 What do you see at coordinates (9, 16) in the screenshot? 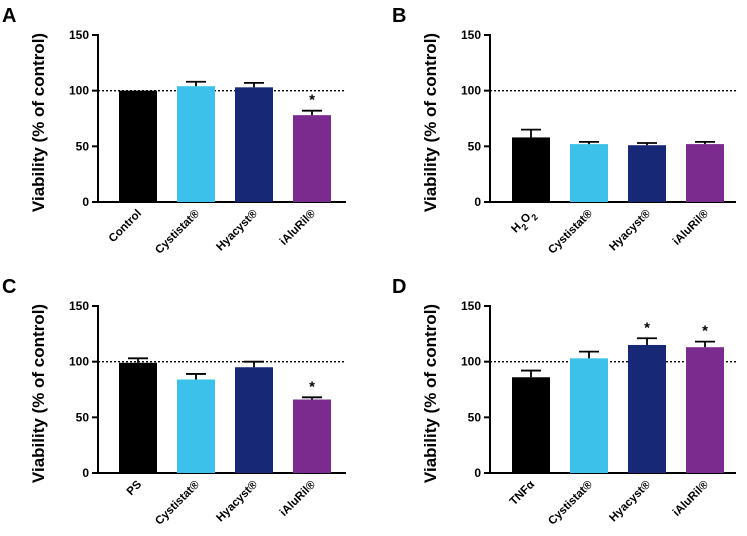
I see `panel-letter: A` at bounding box center [9, 16].